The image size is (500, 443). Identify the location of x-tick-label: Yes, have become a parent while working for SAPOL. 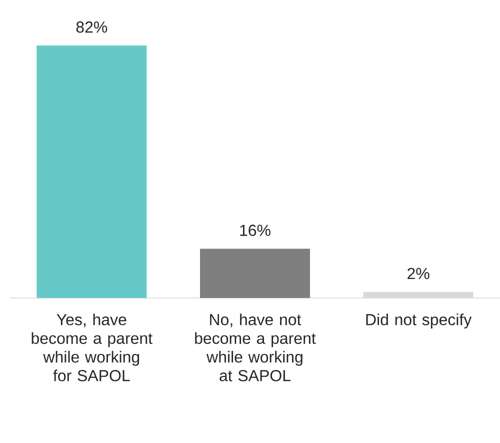
(92, 348).